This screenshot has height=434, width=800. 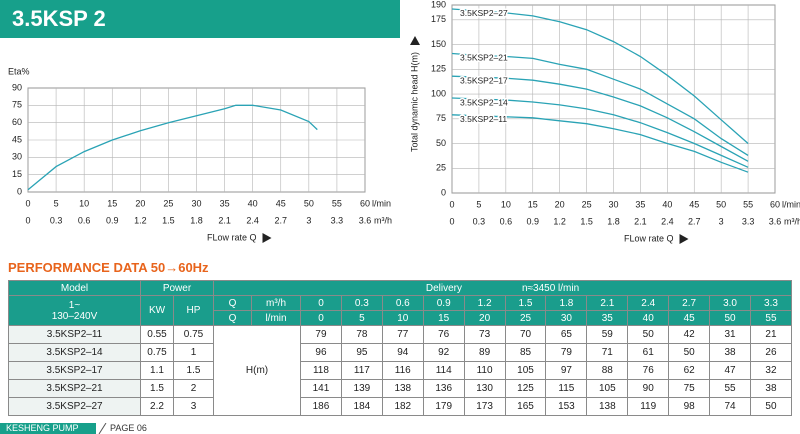 What do you see at coordinates (484, 58) in the screenshot?
I see `series-label: 3.5KSP2–21` at bounding box center [484, 58].